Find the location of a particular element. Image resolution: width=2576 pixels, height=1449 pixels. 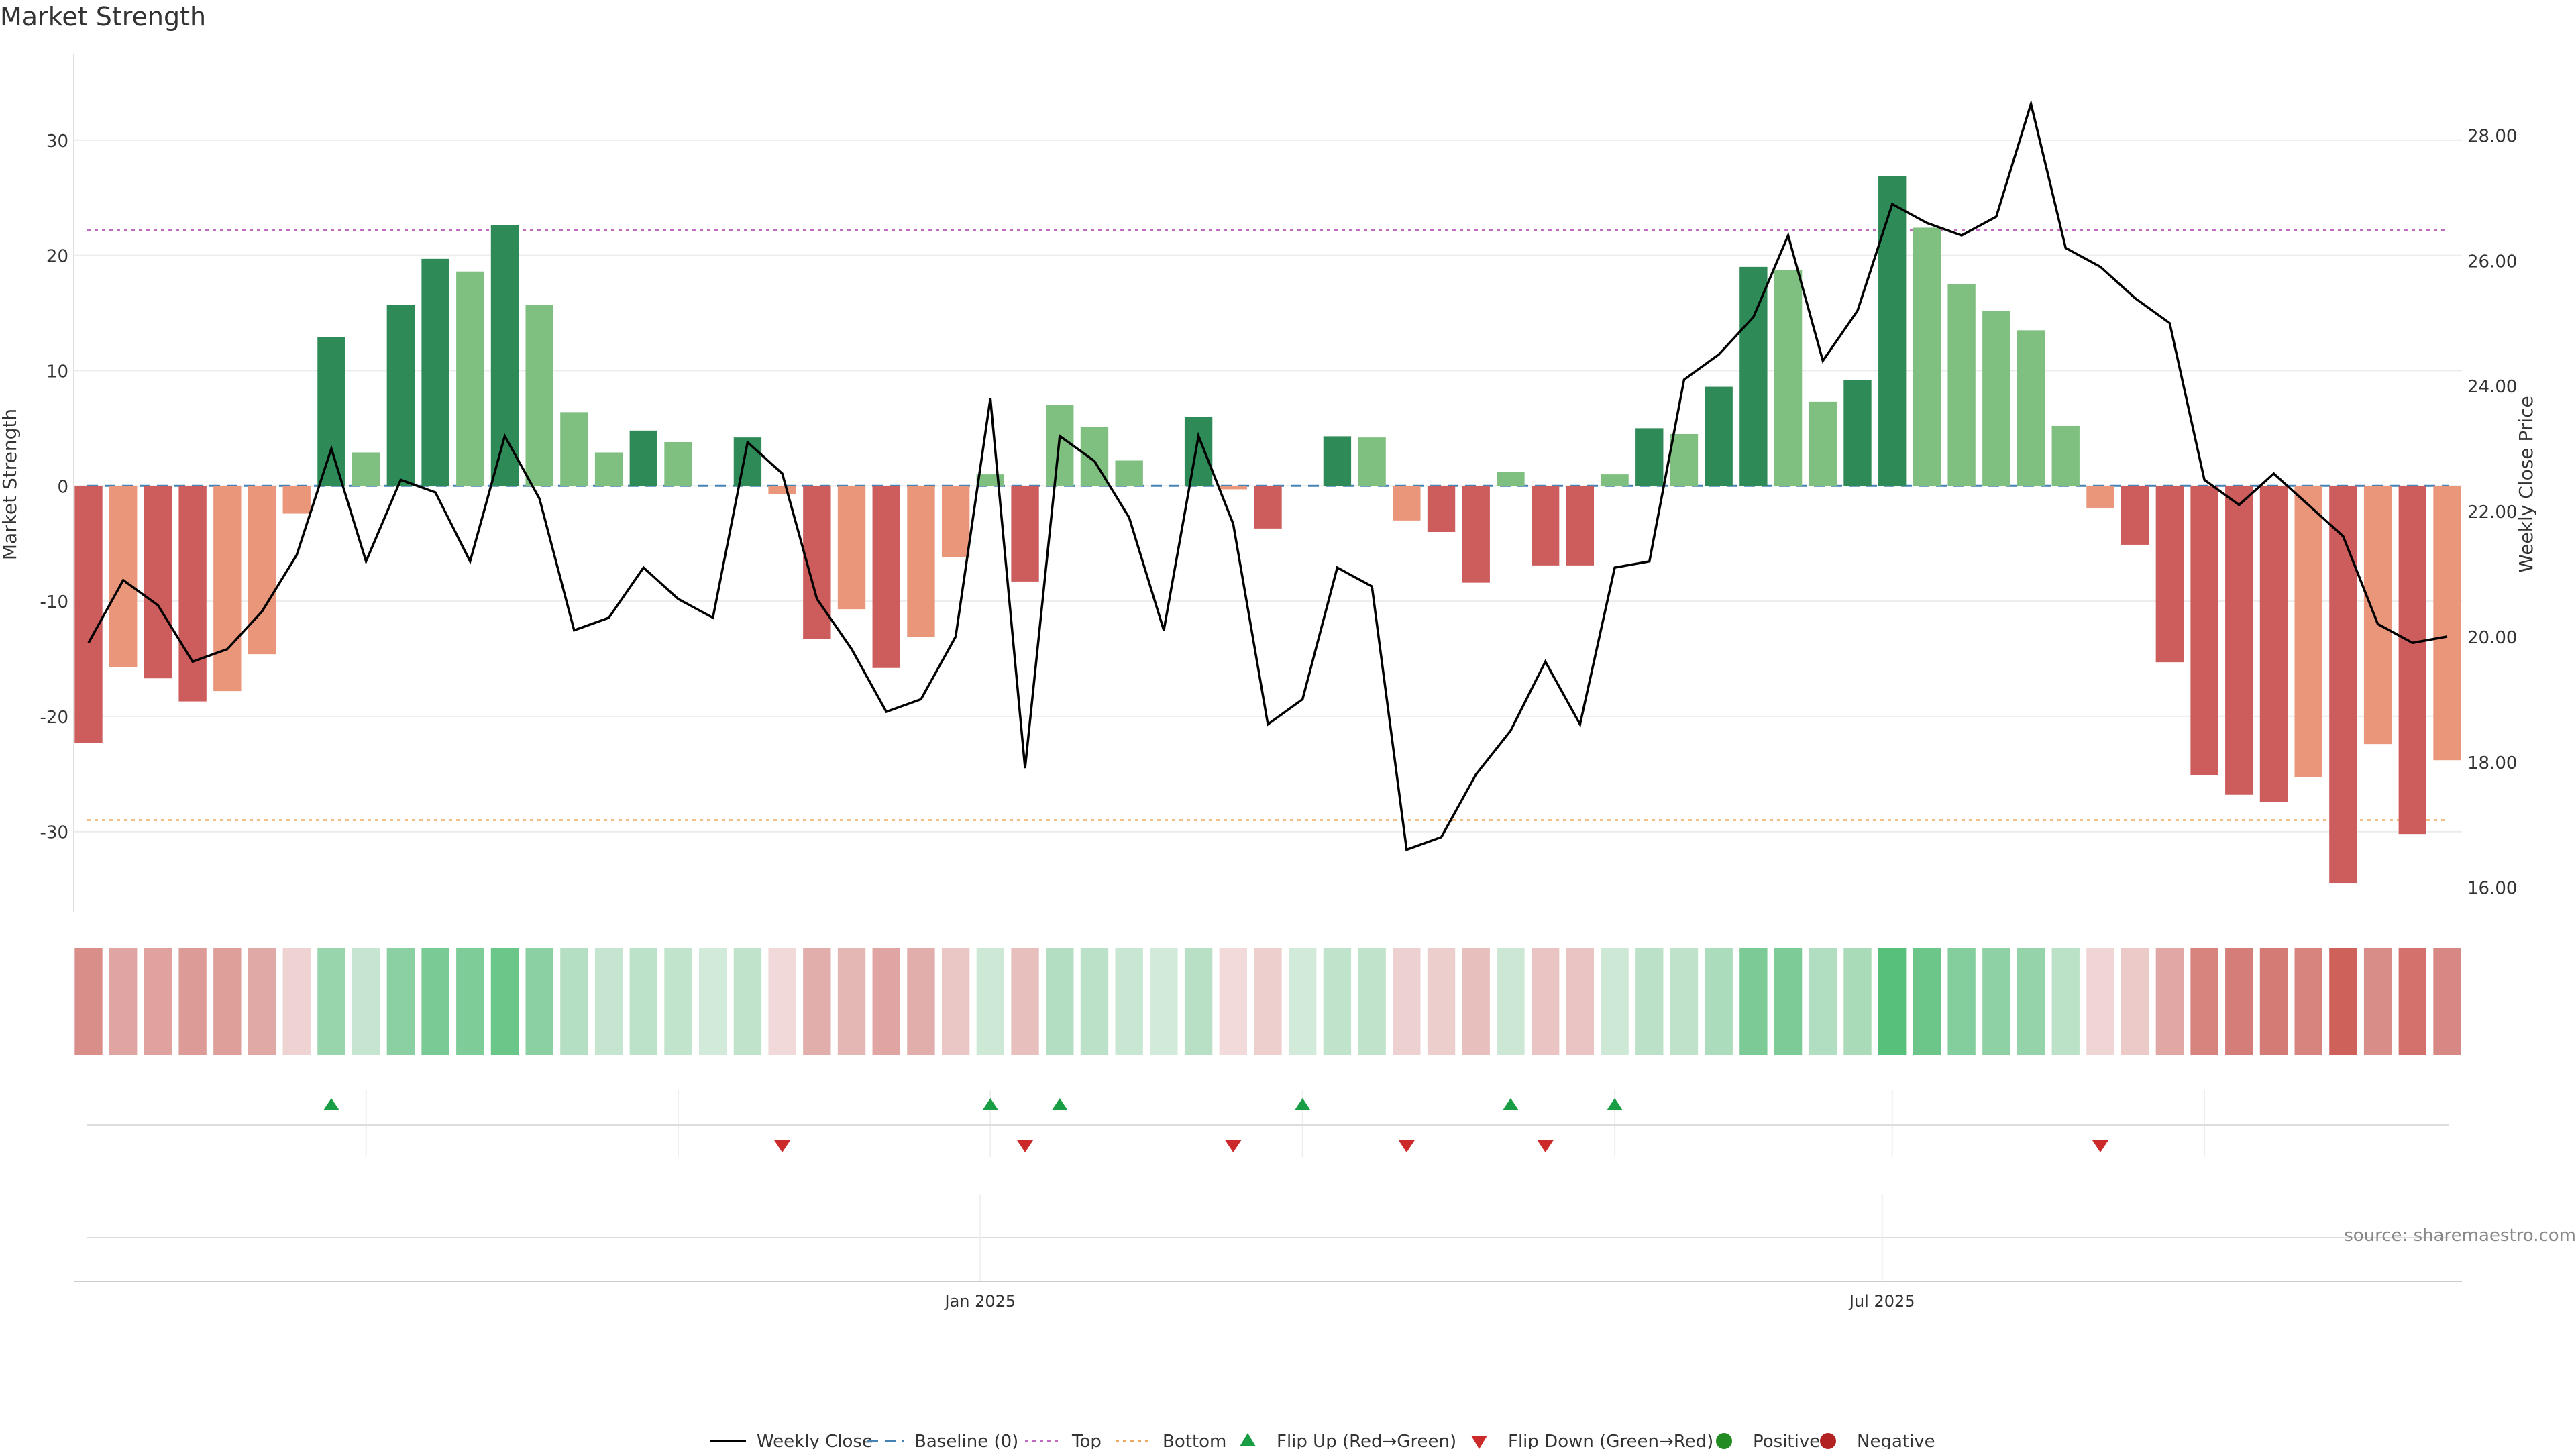

y-axis-label: Market Strength is located at coordinates (10, 484).